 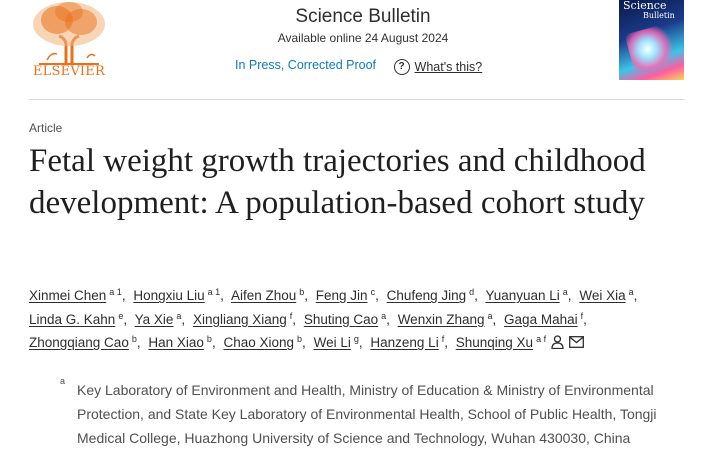 What do you see at coordinates (68, 295) in the screenshot?
I see `author-name: Xinmei Chen` at bounding box center [68, 295].